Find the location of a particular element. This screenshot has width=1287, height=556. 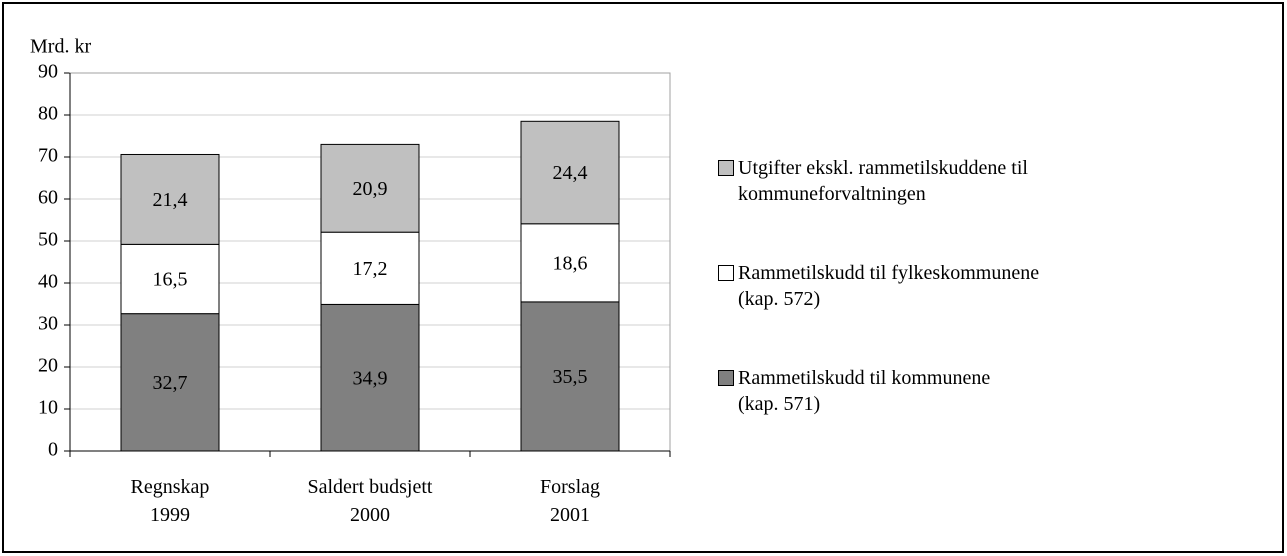

y-tick-label: 20 is located at coordinates (48, 366).